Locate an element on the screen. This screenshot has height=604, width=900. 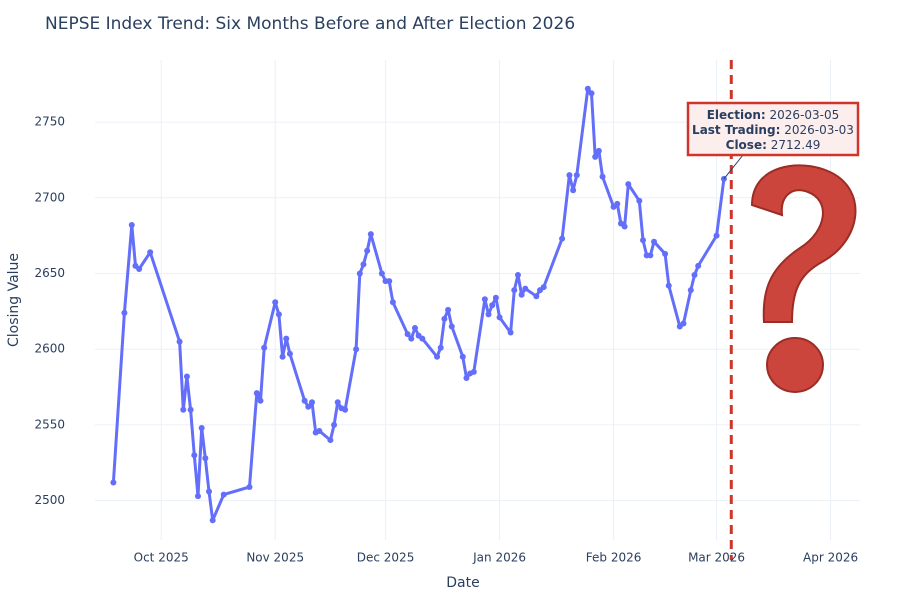
x-tick-label: Apr 2026 is located at coordinates (830, 558).